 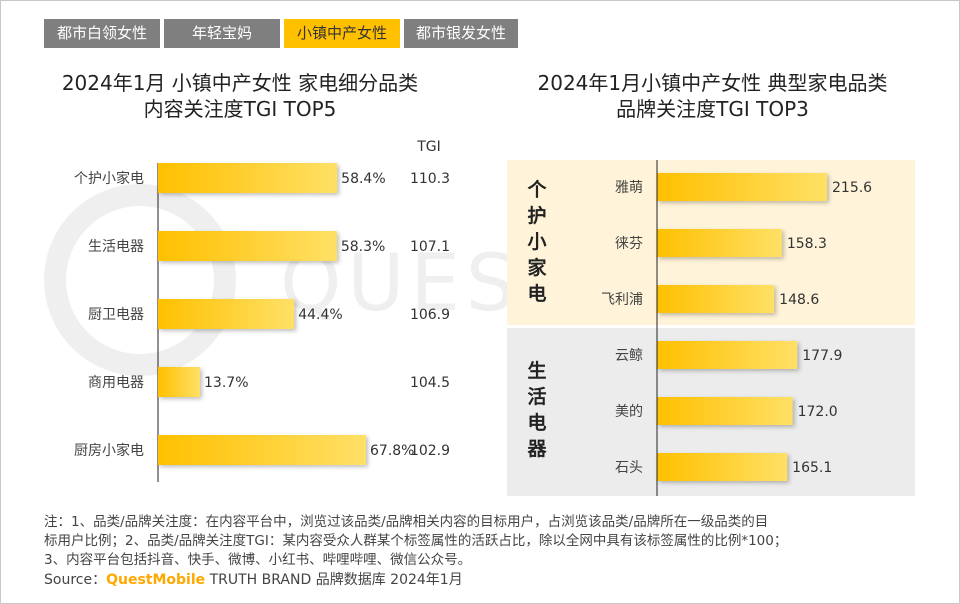 What do you see at coordinates (430, 383) in the screenshot?
I see `tgi-value: 104.5` at bounding box center [430, 383].